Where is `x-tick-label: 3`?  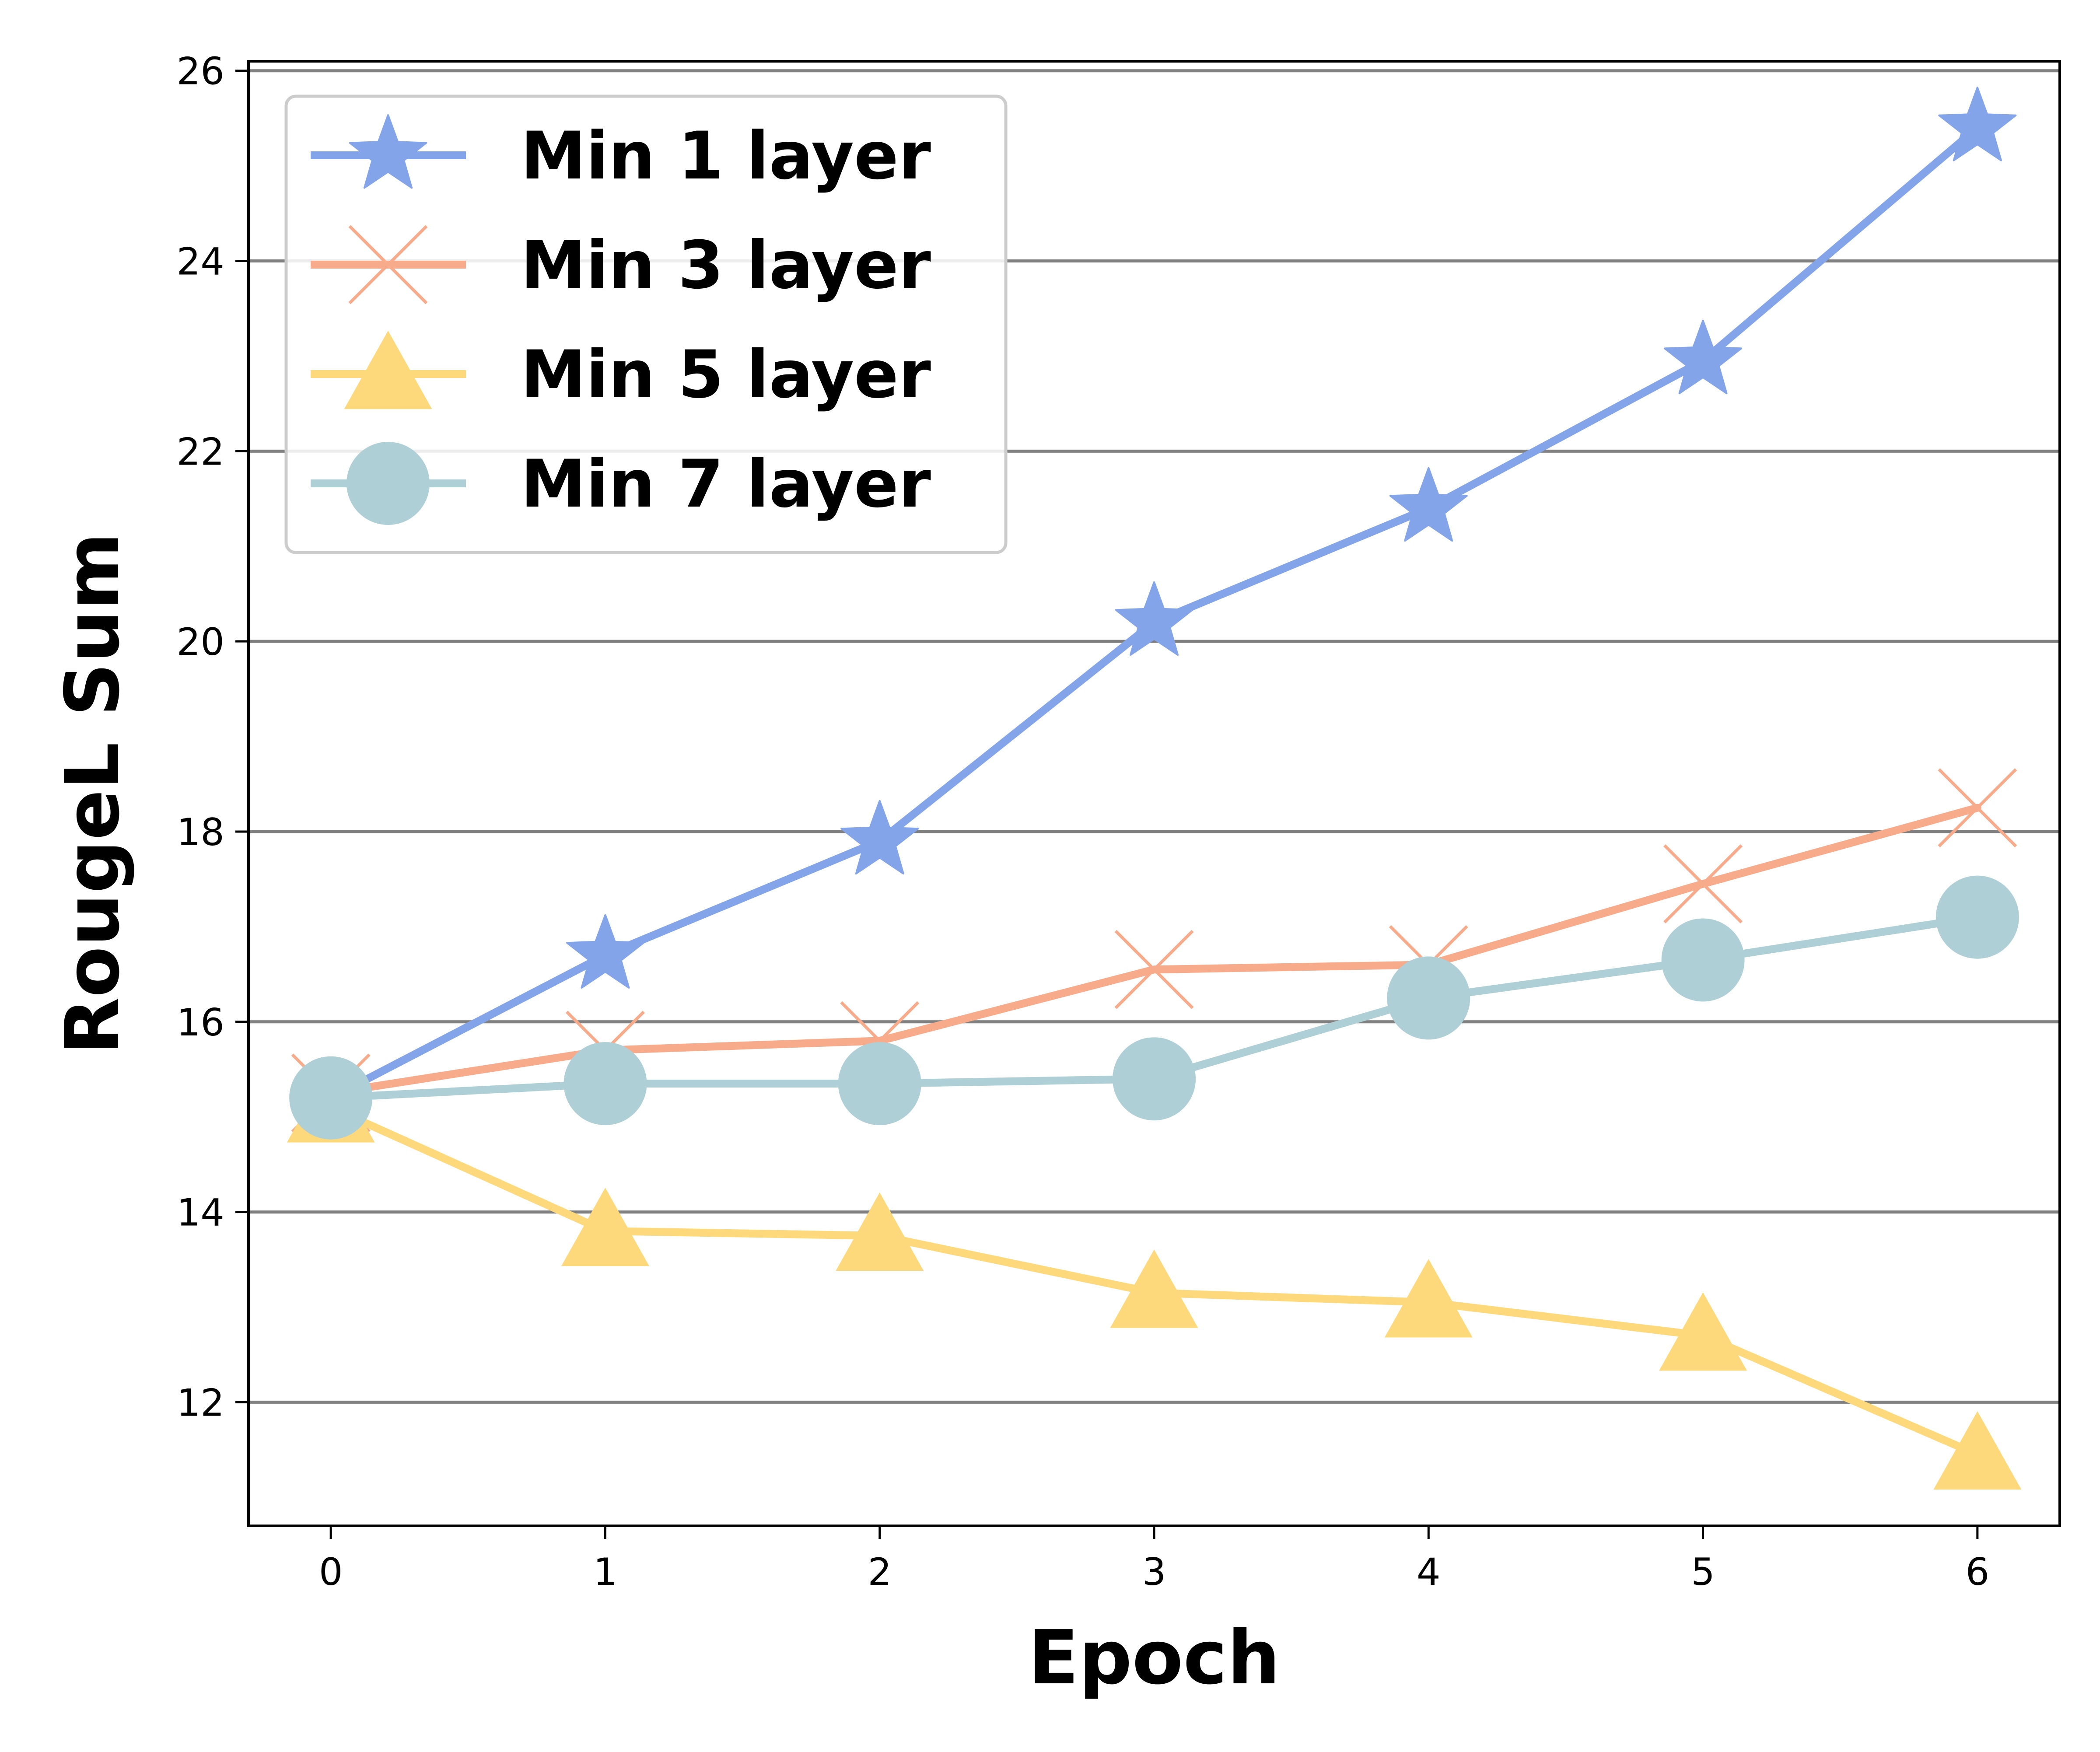
x-tick-label: 3 is located at coordinates (1154, 1572).